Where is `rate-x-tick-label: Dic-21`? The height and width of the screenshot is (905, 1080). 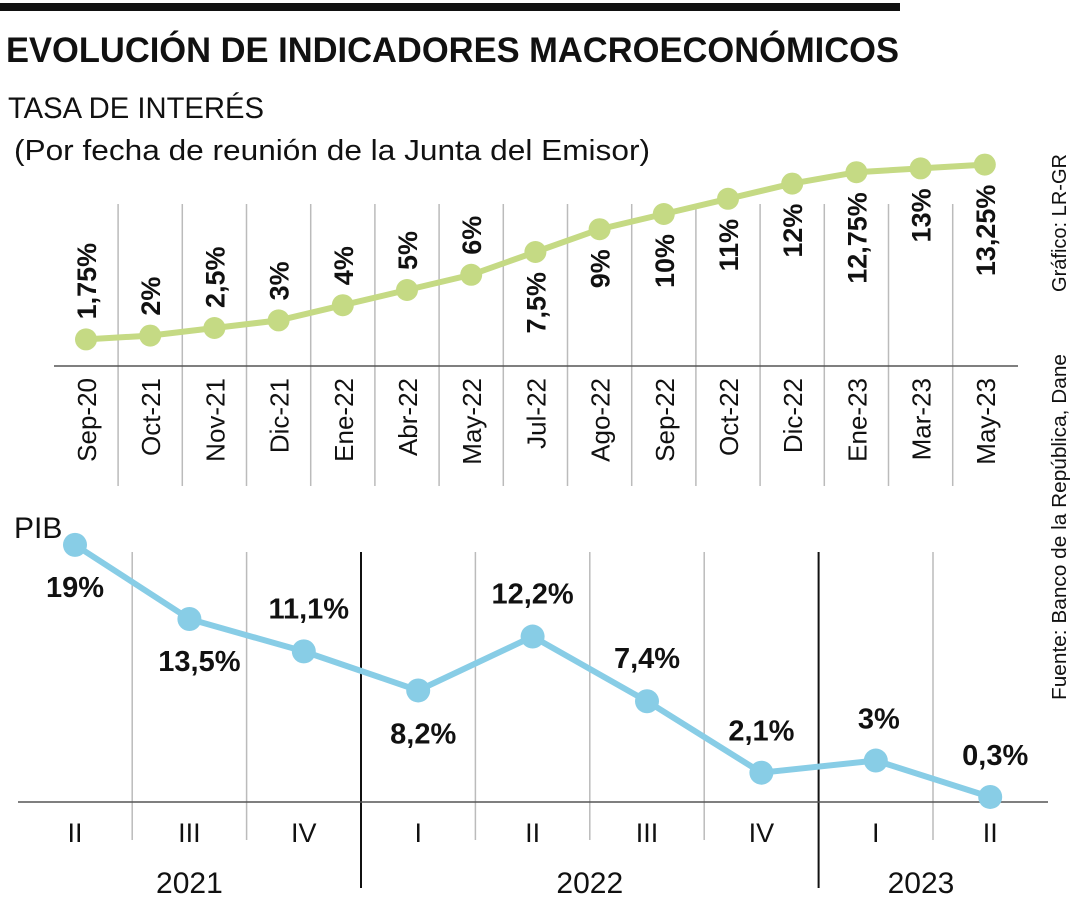
rate-x-tick-label: Dic-21 is located at coordinates (280, 415).